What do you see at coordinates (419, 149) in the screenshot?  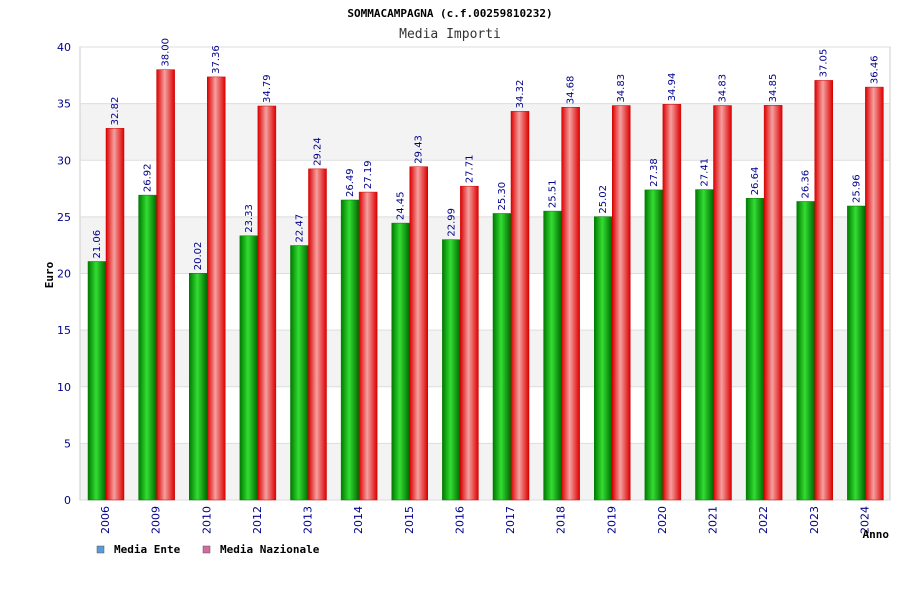 I see `value-label: 29.43` at bounding box center [419, 149].